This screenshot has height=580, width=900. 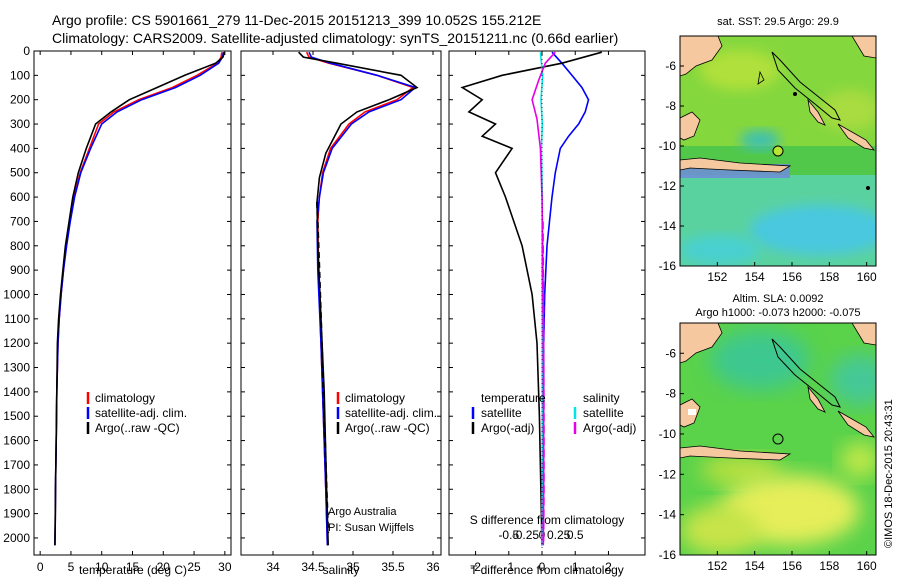 I want to click on legend-label-argo: Argo(..raw -QC), so click(x=137, y=428).